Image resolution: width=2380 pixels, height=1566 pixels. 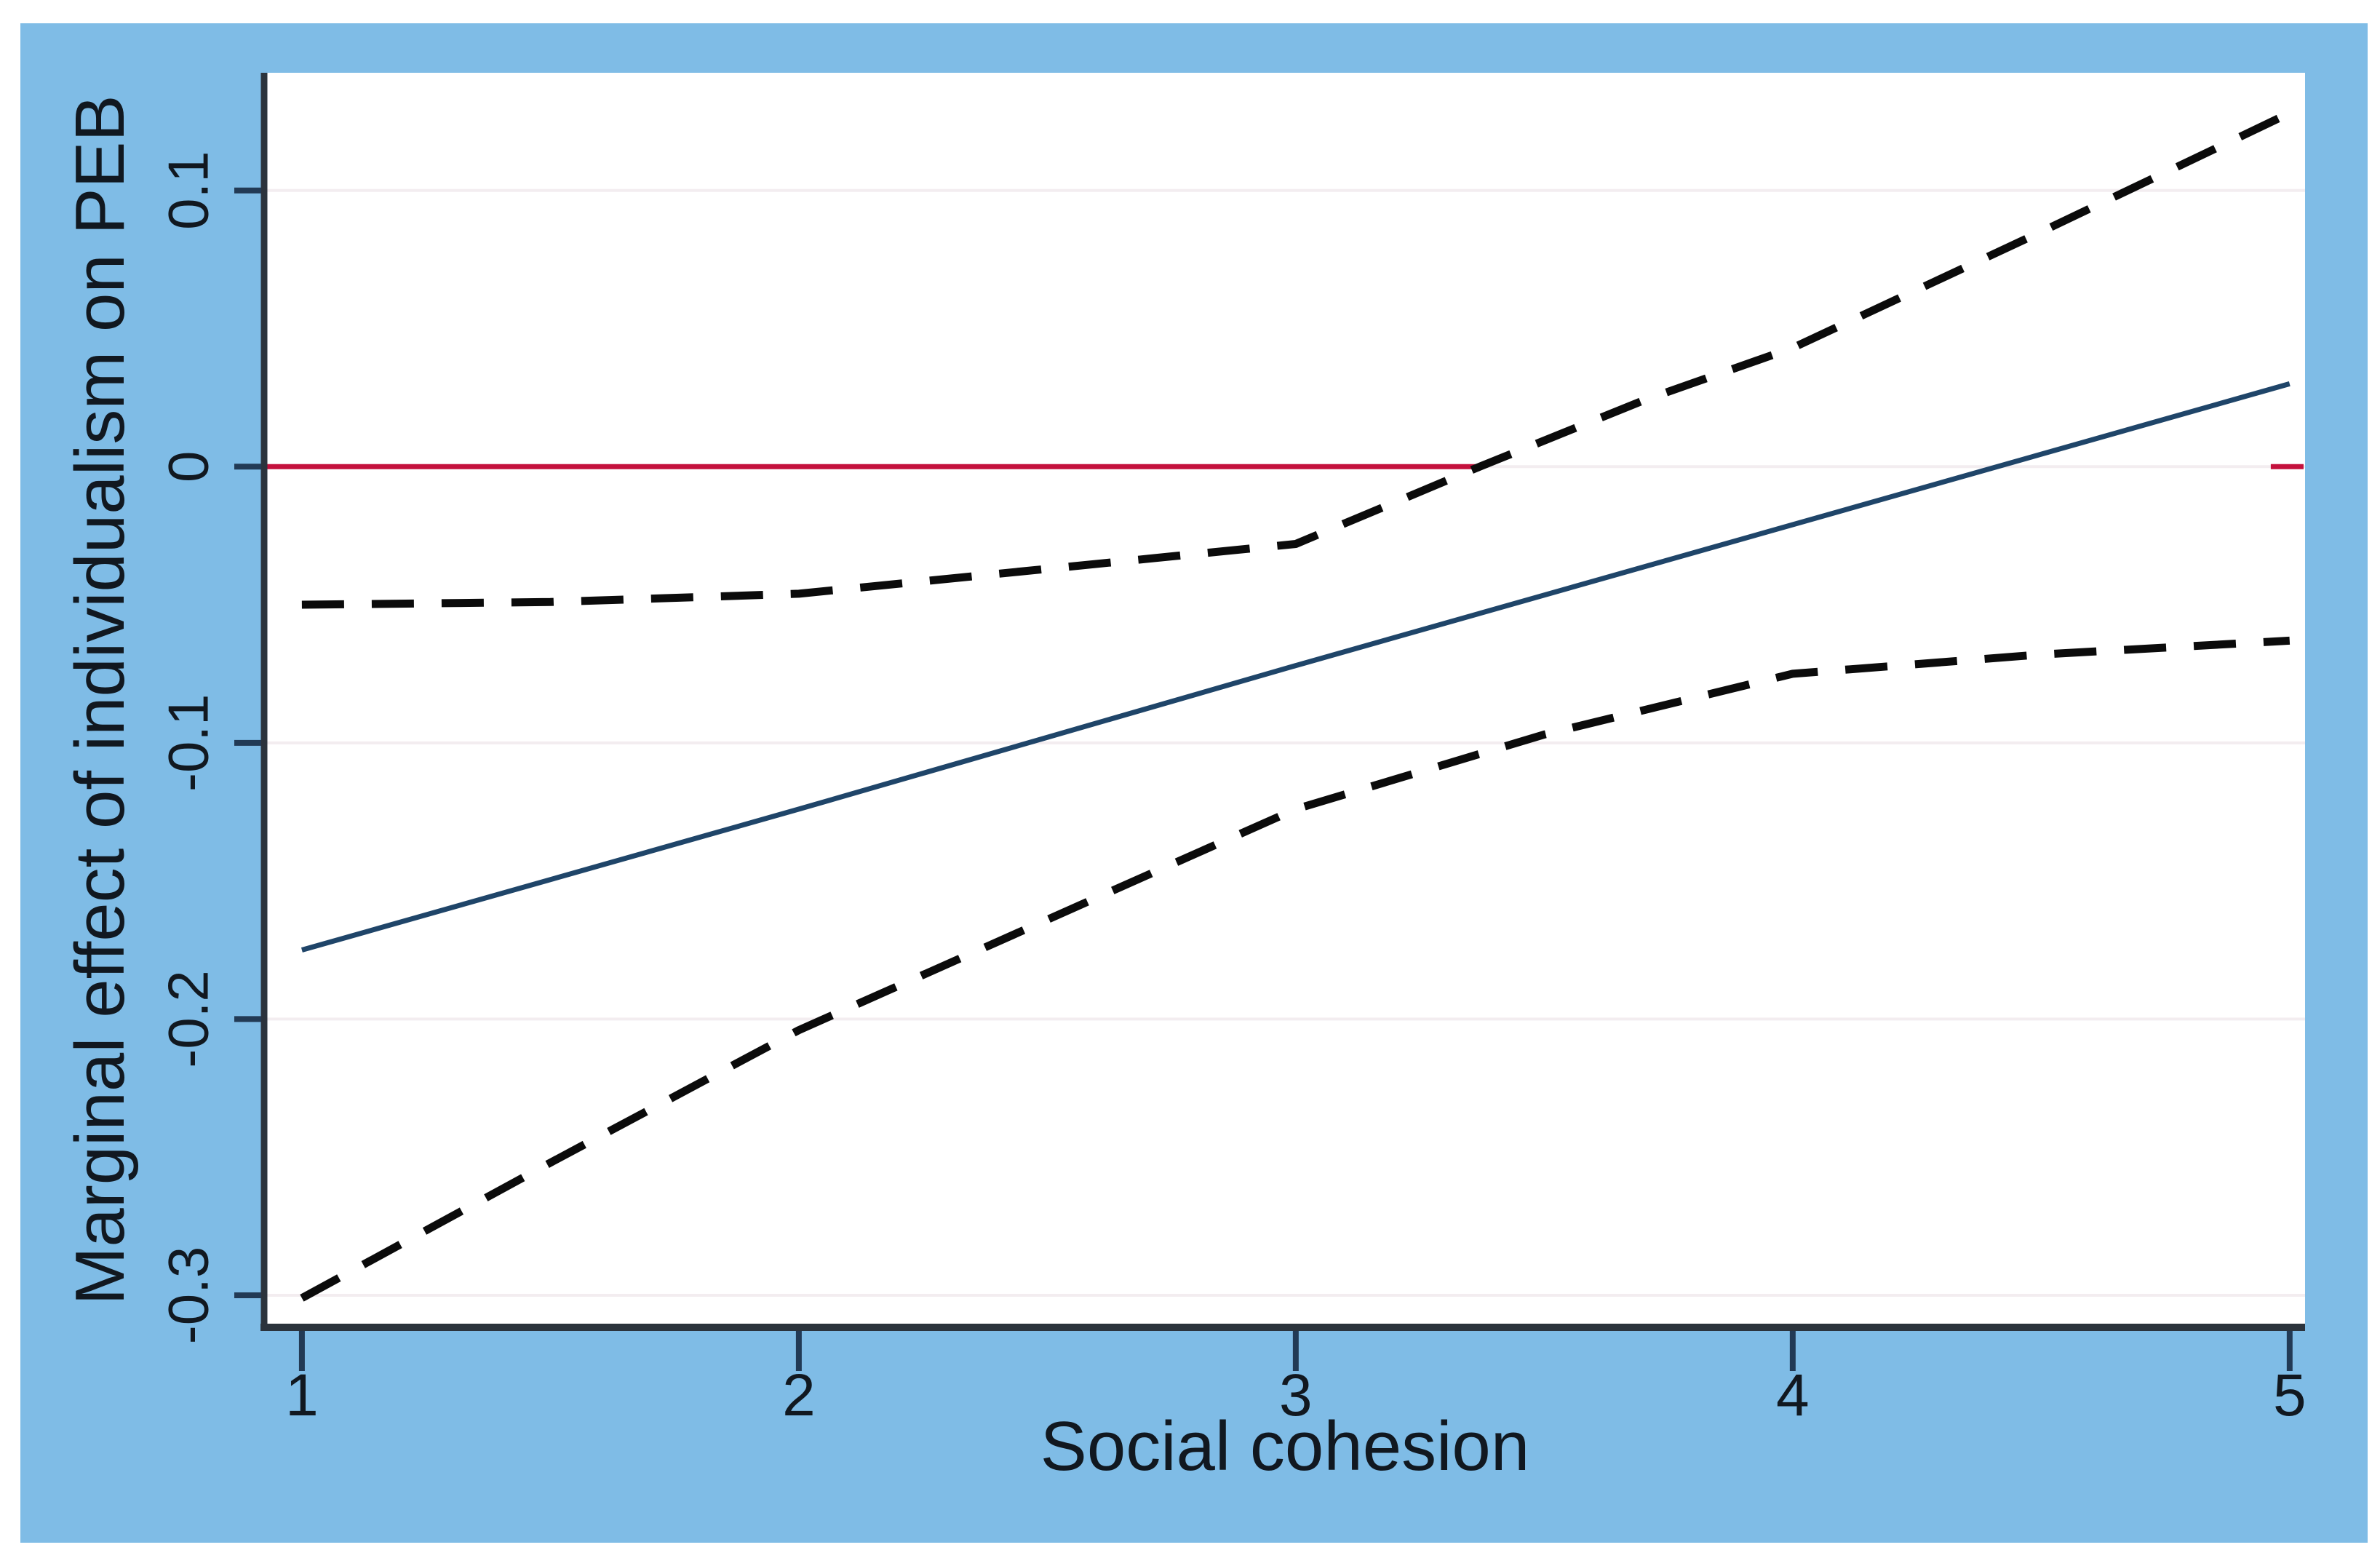 I want to click on y-tick-label-0.1: 0.1, so click(x=188, y=190).